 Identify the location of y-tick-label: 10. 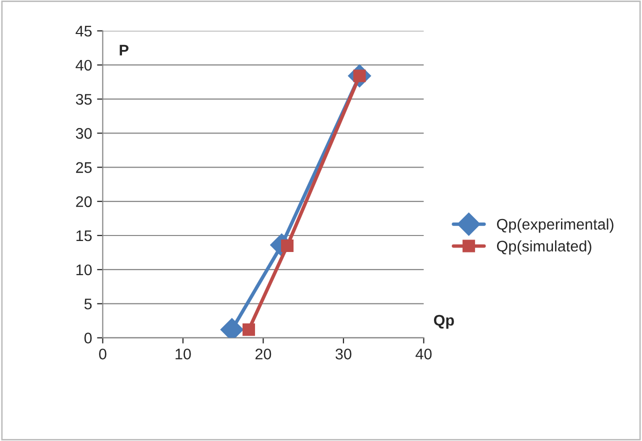
(84, 270).